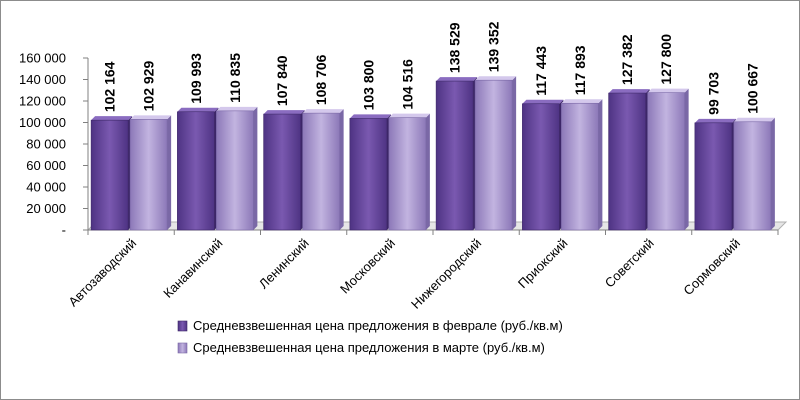 The height and width of the screenshot is (400, 800). I want to click on y-tick-label: 20 000, so click(46, 208).